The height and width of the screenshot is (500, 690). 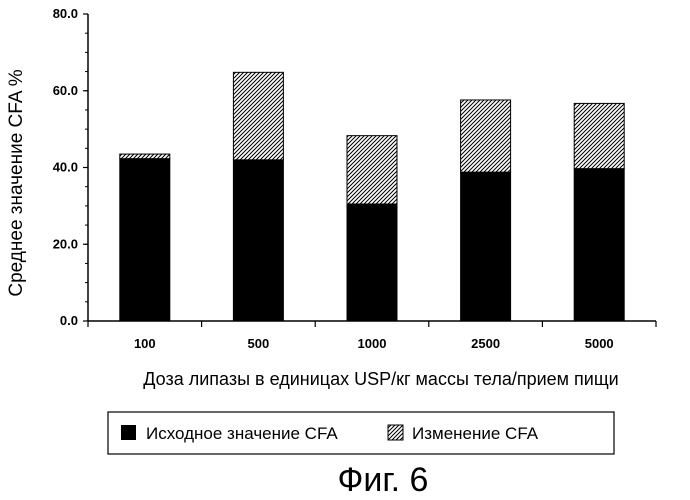 What do you see at coordinates (65, 90) in the screenshot?
I see `y-tick-label: 60.0` at bounding box center [65, 90].